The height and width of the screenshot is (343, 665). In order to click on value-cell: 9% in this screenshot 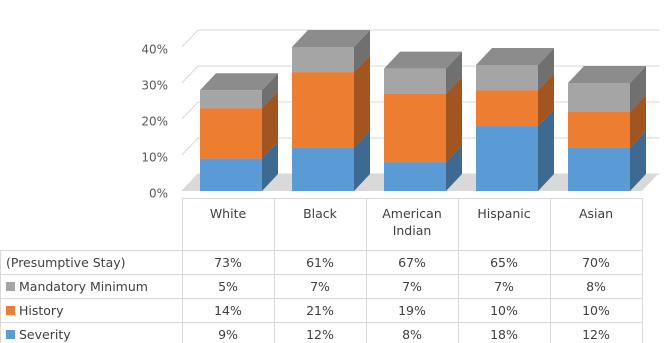, I will do `click(228, 332)`.